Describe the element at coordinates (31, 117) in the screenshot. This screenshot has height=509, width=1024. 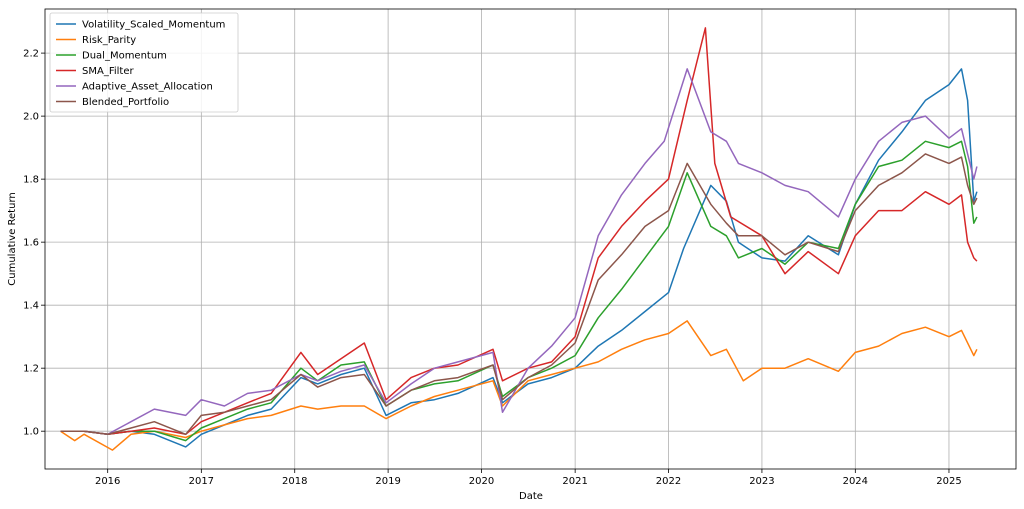
I see `y-tick-label: 2.0` at that location.